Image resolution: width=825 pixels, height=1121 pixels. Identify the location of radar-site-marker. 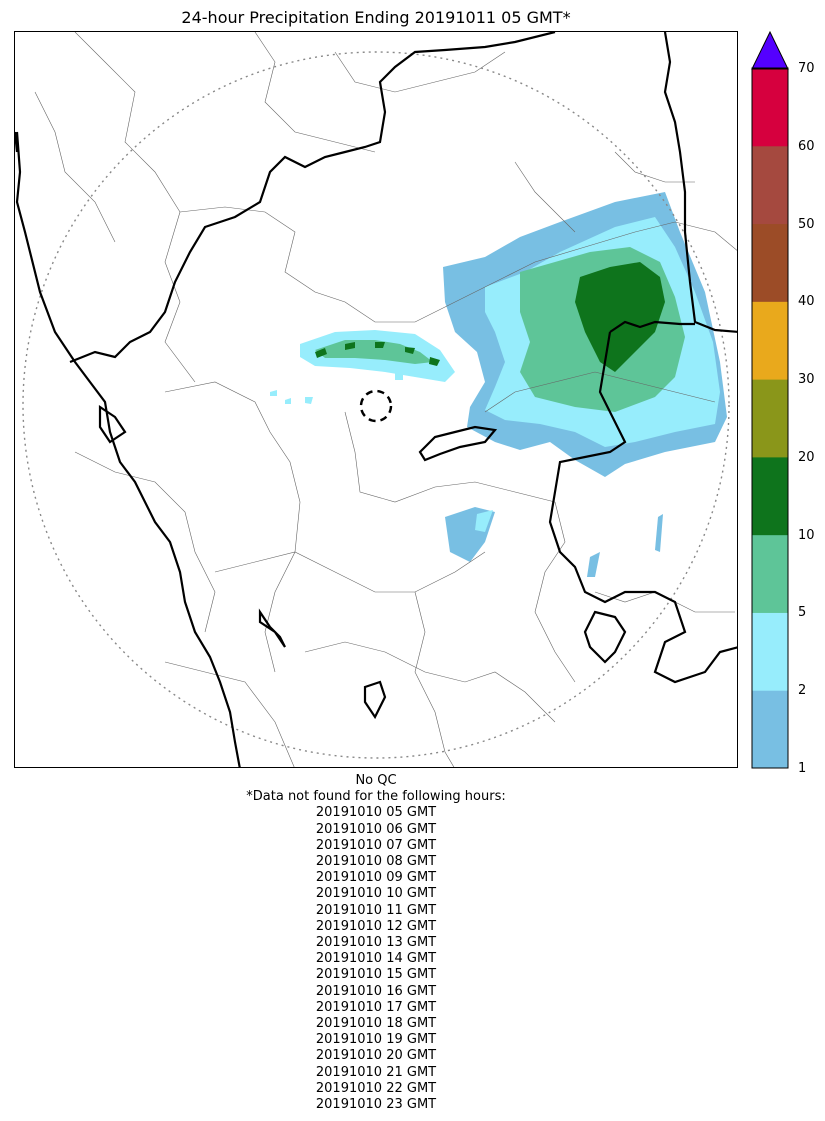
(376, 406).